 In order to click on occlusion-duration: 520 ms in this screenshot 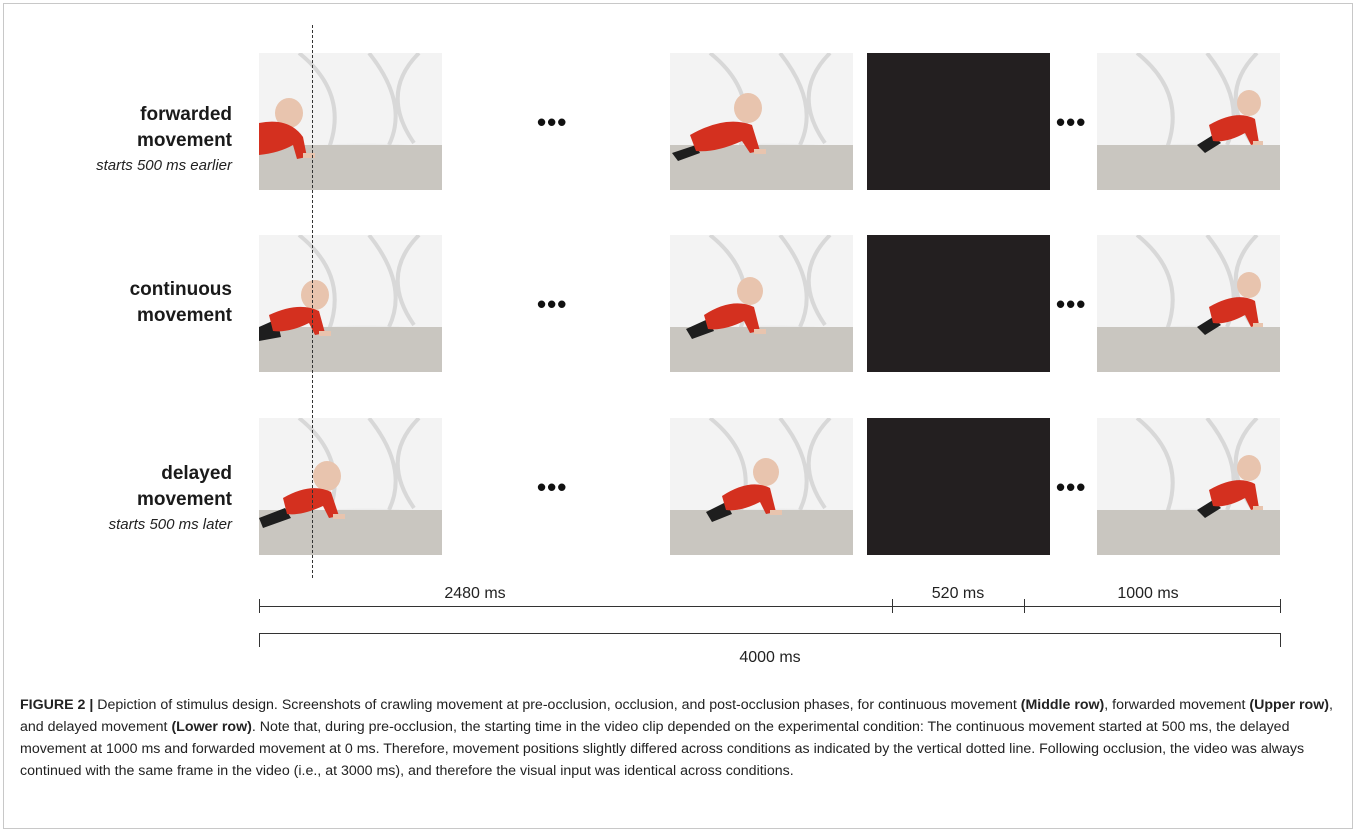, I will do `click(958, 593)`.